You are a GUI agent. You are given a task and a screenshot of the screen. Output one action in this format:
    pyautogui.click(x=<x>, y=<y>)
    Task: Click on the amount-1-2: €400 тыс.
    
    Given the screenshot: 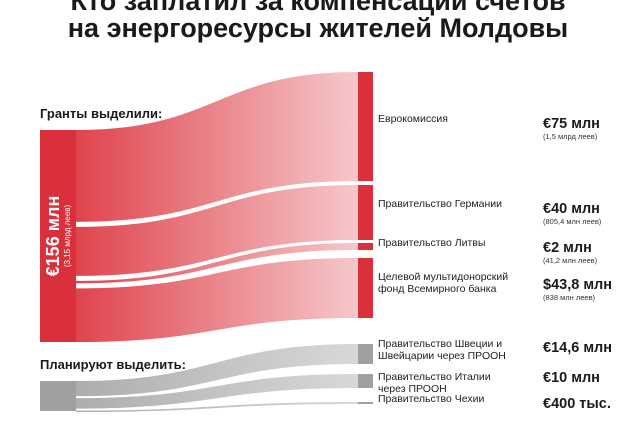 What is the action you would take?
    pyautogui.click(x=577, y=404)
    